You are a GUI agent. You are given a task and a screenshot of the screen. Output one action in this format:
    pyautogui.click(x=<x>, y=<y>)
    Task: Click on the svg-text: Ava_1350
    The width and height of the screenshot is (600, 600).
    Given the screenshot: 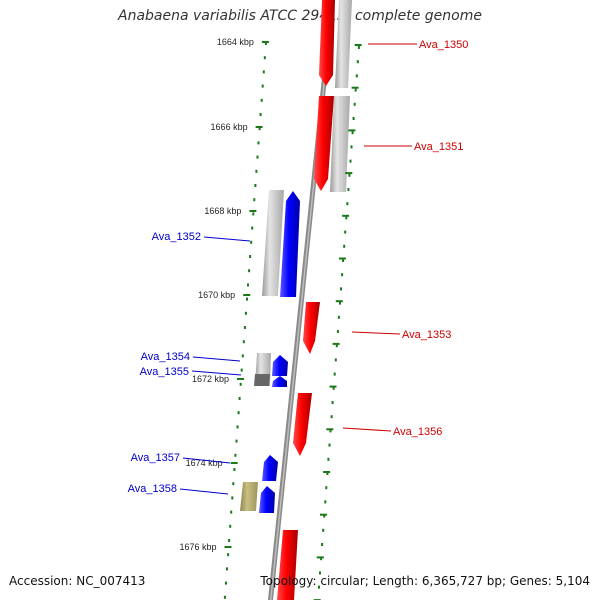 What is the action you would take?
    pyautogui.click(x=443, y=45)
    